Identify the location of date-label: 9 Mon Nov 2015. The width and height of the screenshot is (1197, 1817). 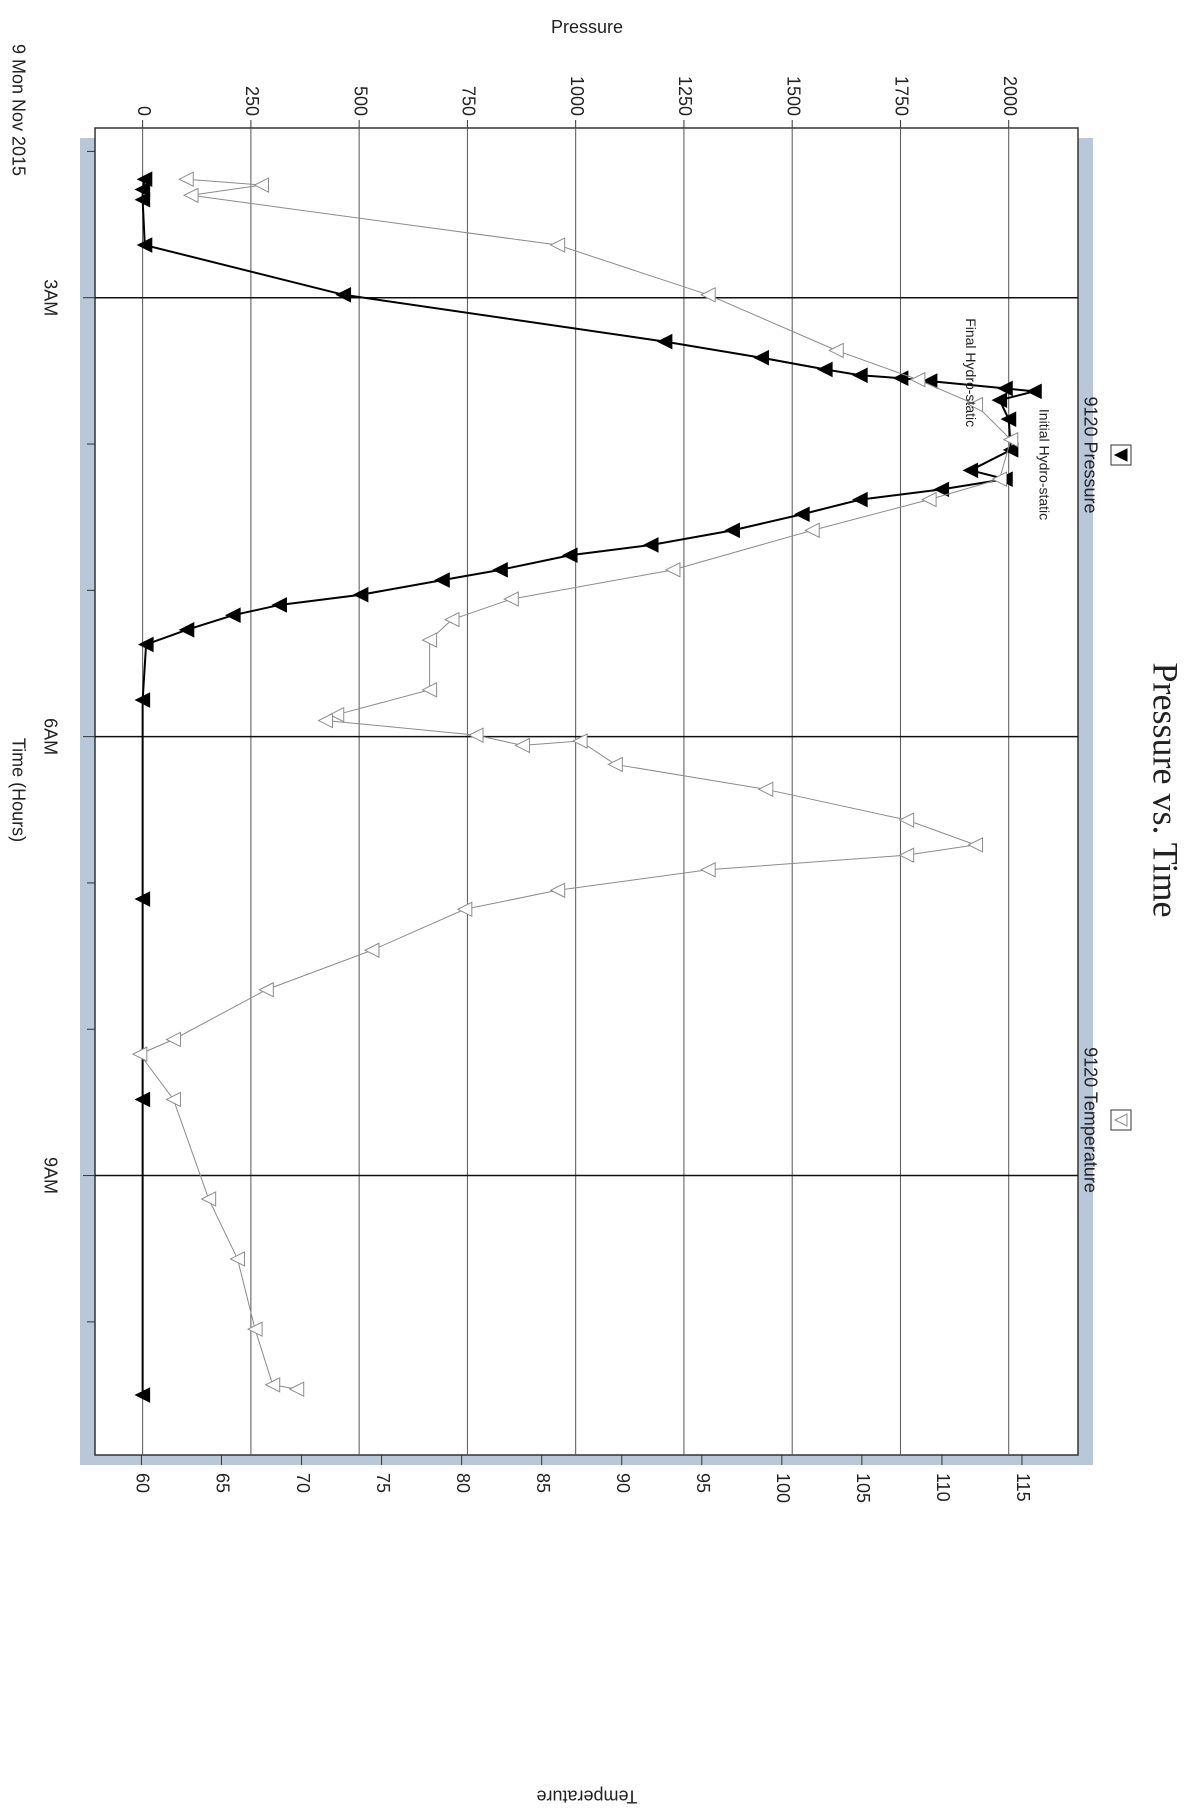
(18, 110).